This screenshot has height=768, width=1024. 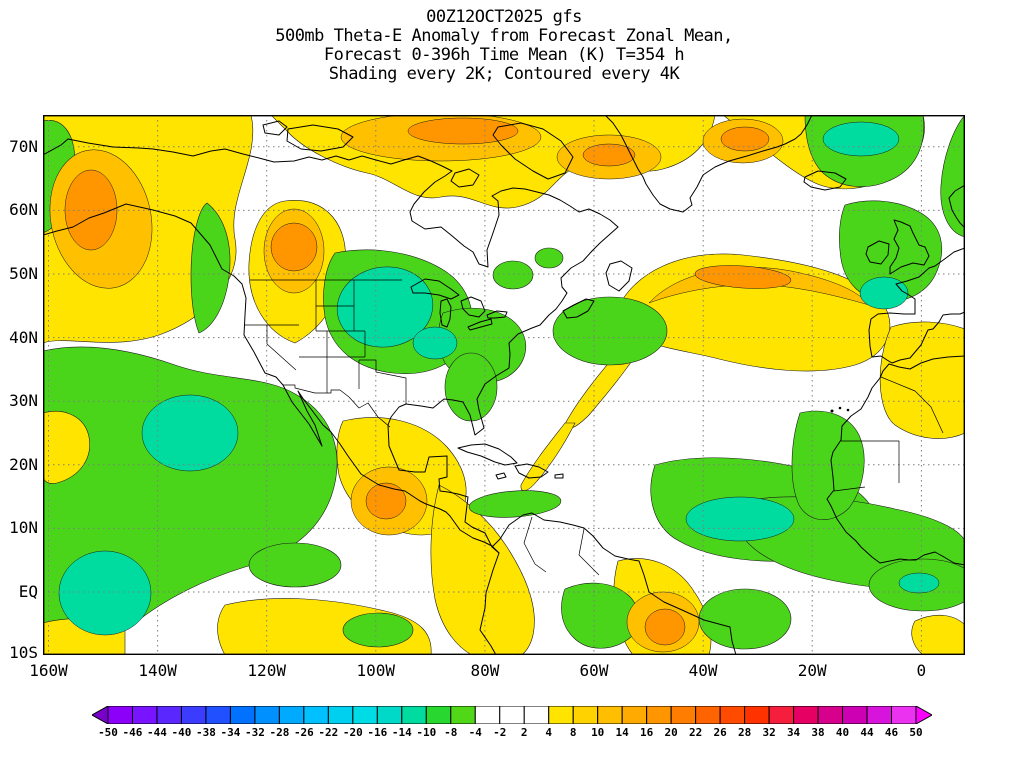 What do you see at coordinates (514, 214) in the screenshot?
I see `coast-hudson-bay` at bounding box center [514, 214].